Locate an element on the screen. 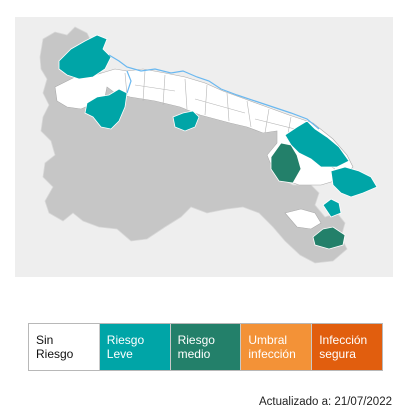  legend-label: Infección segura is located at coordinates (343, 347).